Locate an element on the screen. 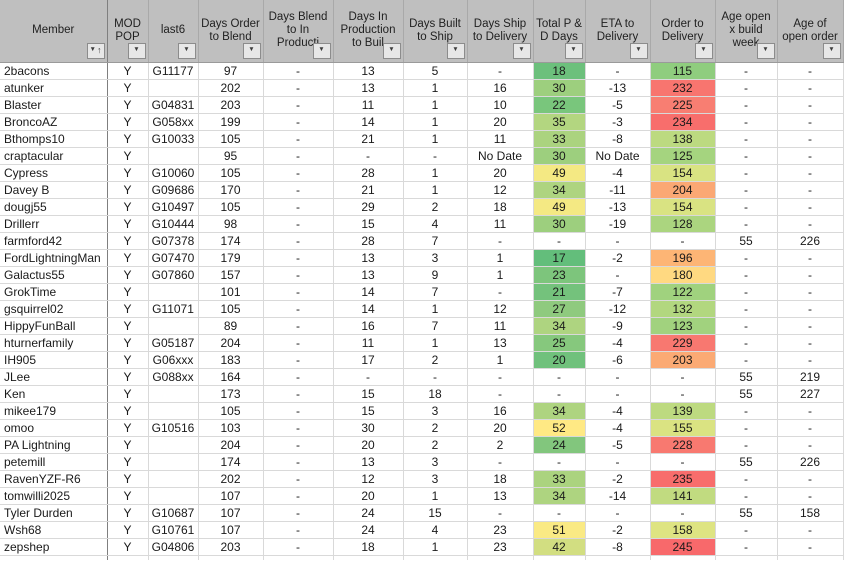 The width and height of the screenshot is (846, 561). cell-in_production_to_built: 16 is located at coordinates (368, 326).